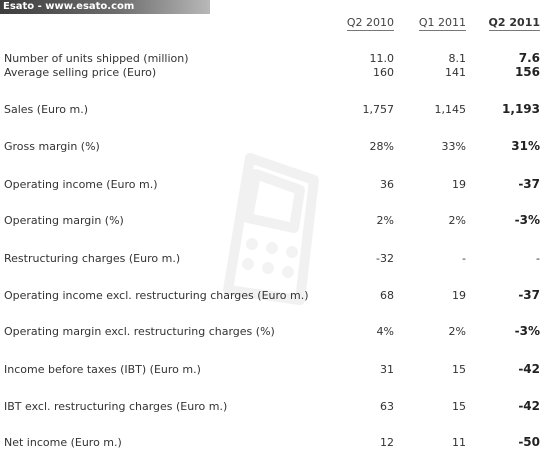  Describe the element at coordinates (385, 220) in the screenshot. I see `value-q2-2010: 2%` at that location.